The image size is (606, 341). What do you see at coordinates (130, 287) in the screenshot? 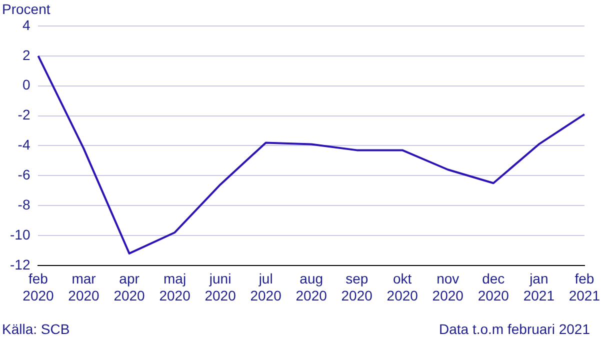
I see `x-tick-label: apr 2020` at bounding box center [130, 287].